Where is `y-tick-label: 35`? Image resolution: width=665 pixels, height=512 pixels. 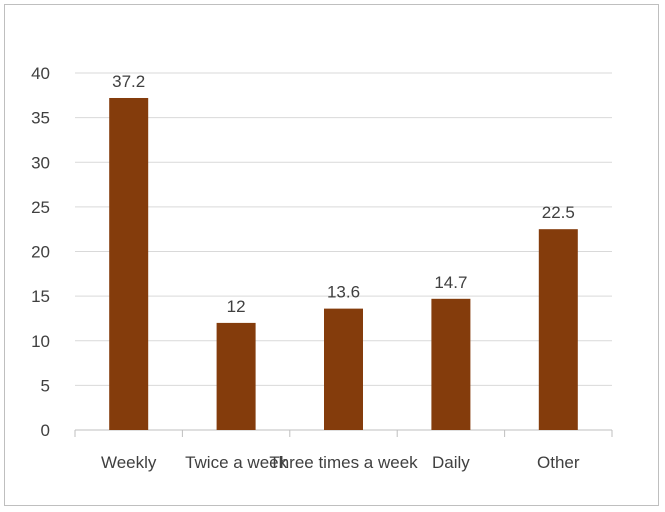
y-tick-label: 35 is located at coordinates (40, 118).